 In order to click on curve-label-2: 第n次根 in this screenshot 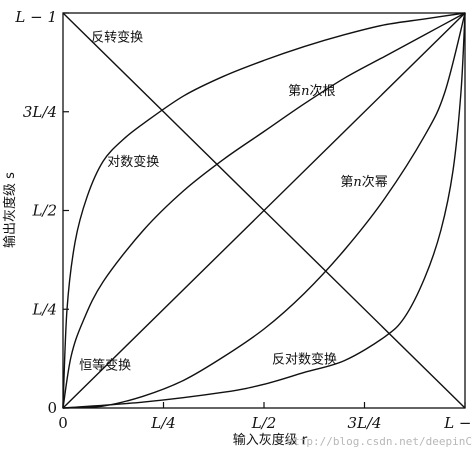, I will do `click(311, 91)`.